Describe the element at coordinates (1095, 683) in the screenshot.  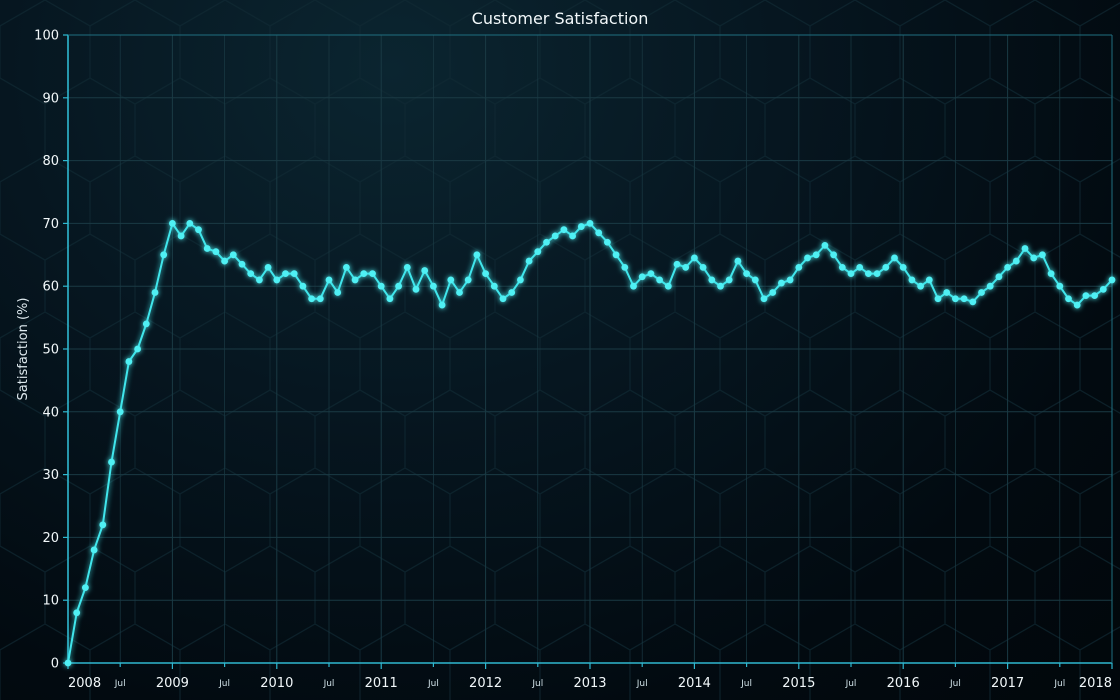
I see `x-tick-label-year: 2018` at that location.